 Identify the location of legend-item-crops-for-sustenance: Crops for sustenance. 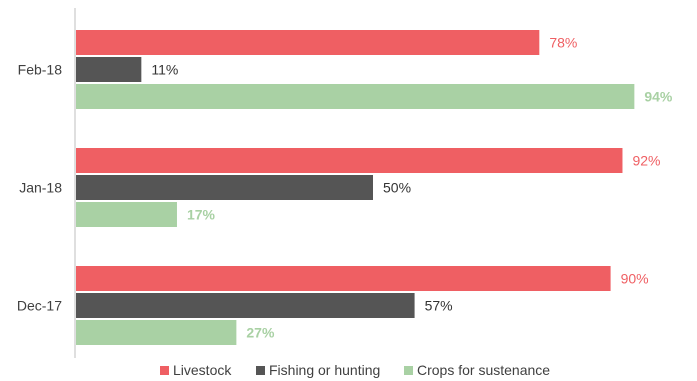
(477, 370).